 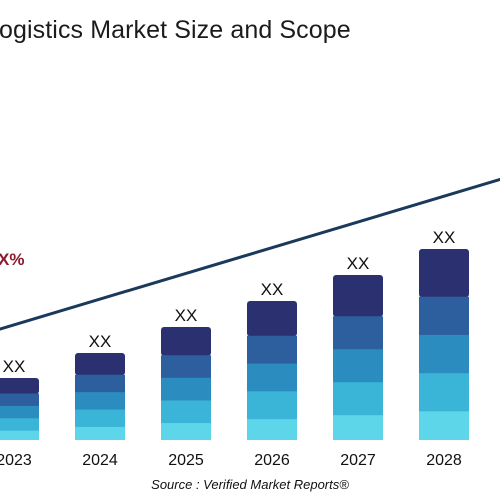 I want to click on bar-2025, so click(x=186, y=383).